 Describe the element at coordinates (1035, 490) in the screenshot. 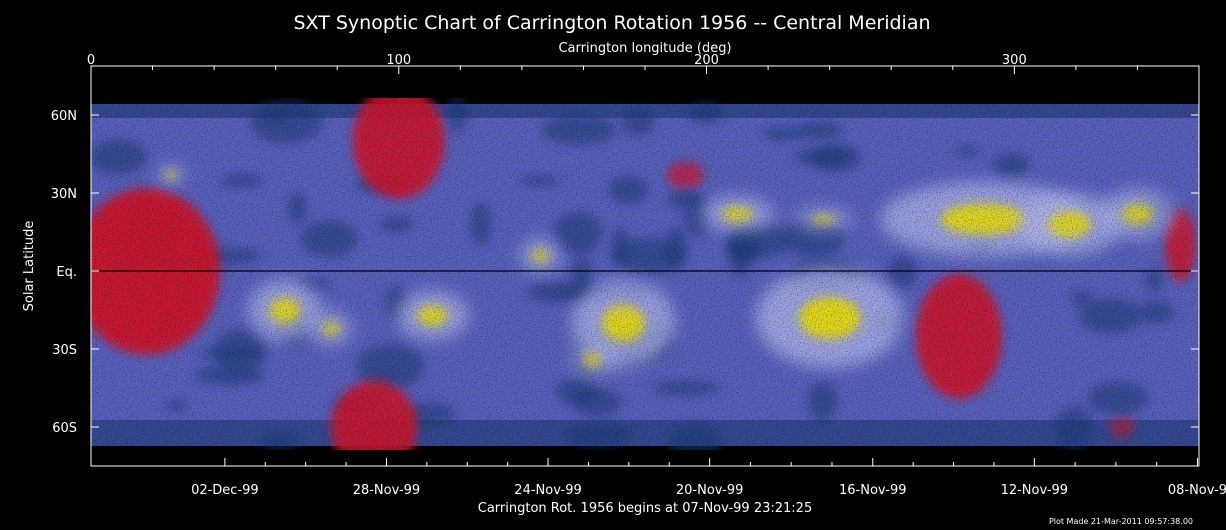

I see `bottom-tick-label: 12-Nov-99` at that location.